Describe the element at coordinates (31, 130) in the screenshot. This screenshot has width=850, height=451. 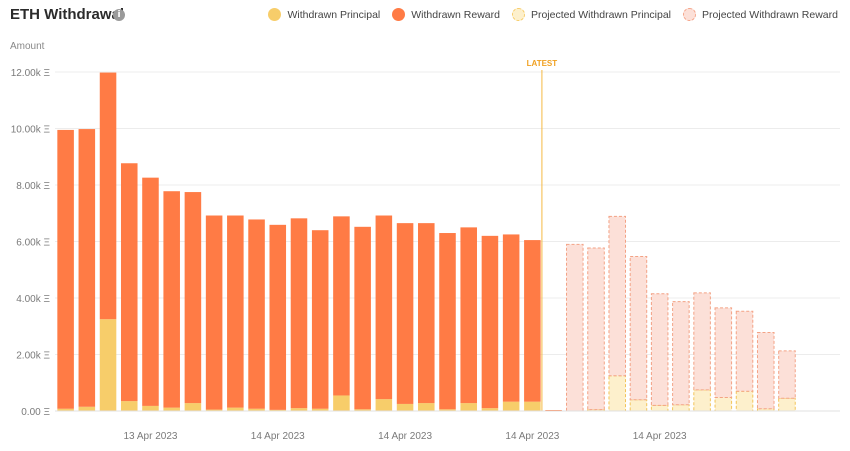
I see `y-tick-label: 10.00k Ξ` at that location.